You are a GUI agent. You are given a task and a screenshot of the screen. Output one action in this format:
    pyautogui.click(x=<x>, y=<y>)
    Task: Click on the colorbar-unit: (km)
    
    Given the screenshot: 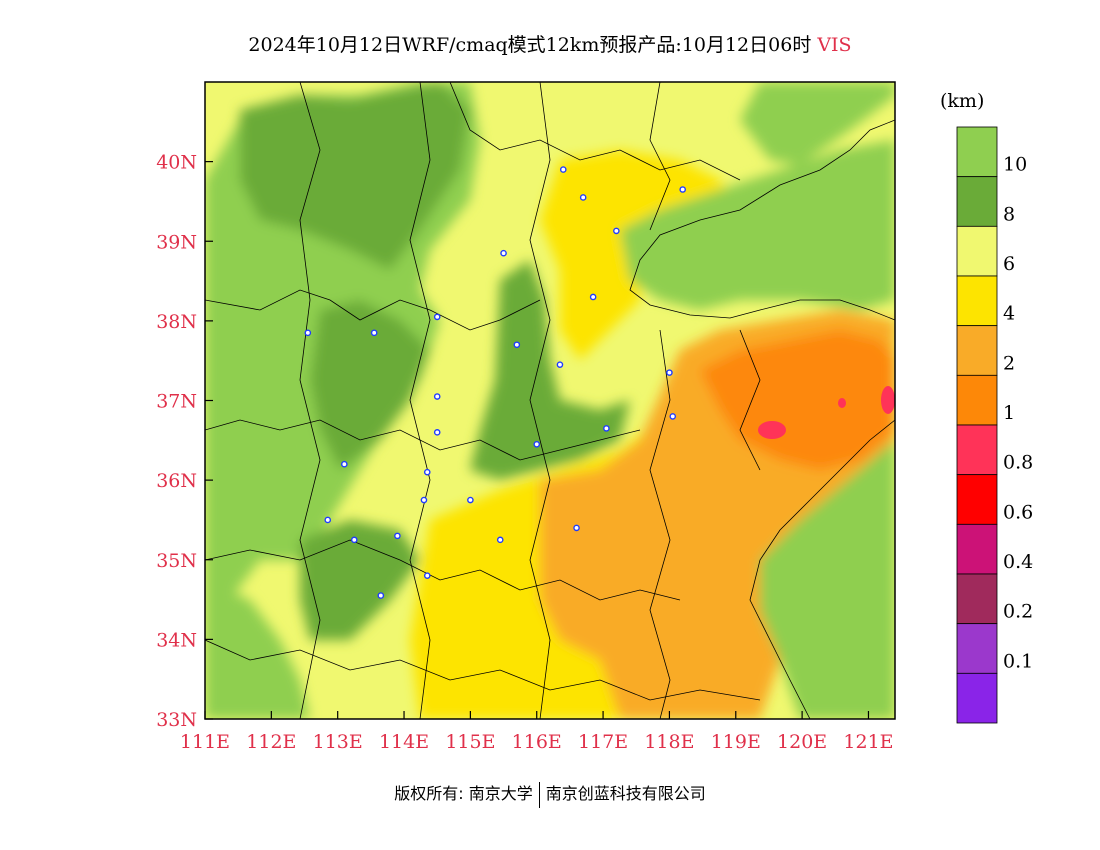 What is the action you would take?
    pyautogui.click(x=962, y=101)
    